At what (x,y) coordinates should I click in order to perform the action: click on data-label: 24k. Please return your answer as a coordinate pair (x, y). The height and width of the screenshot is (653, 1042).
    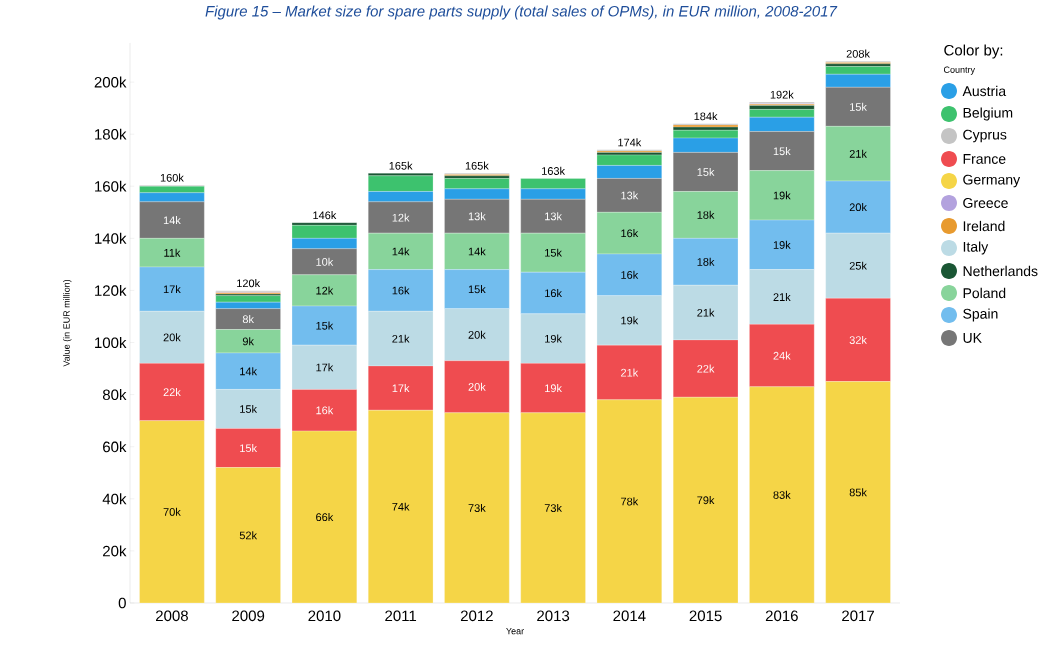
    Looking at the image, I should click on (782, 355).